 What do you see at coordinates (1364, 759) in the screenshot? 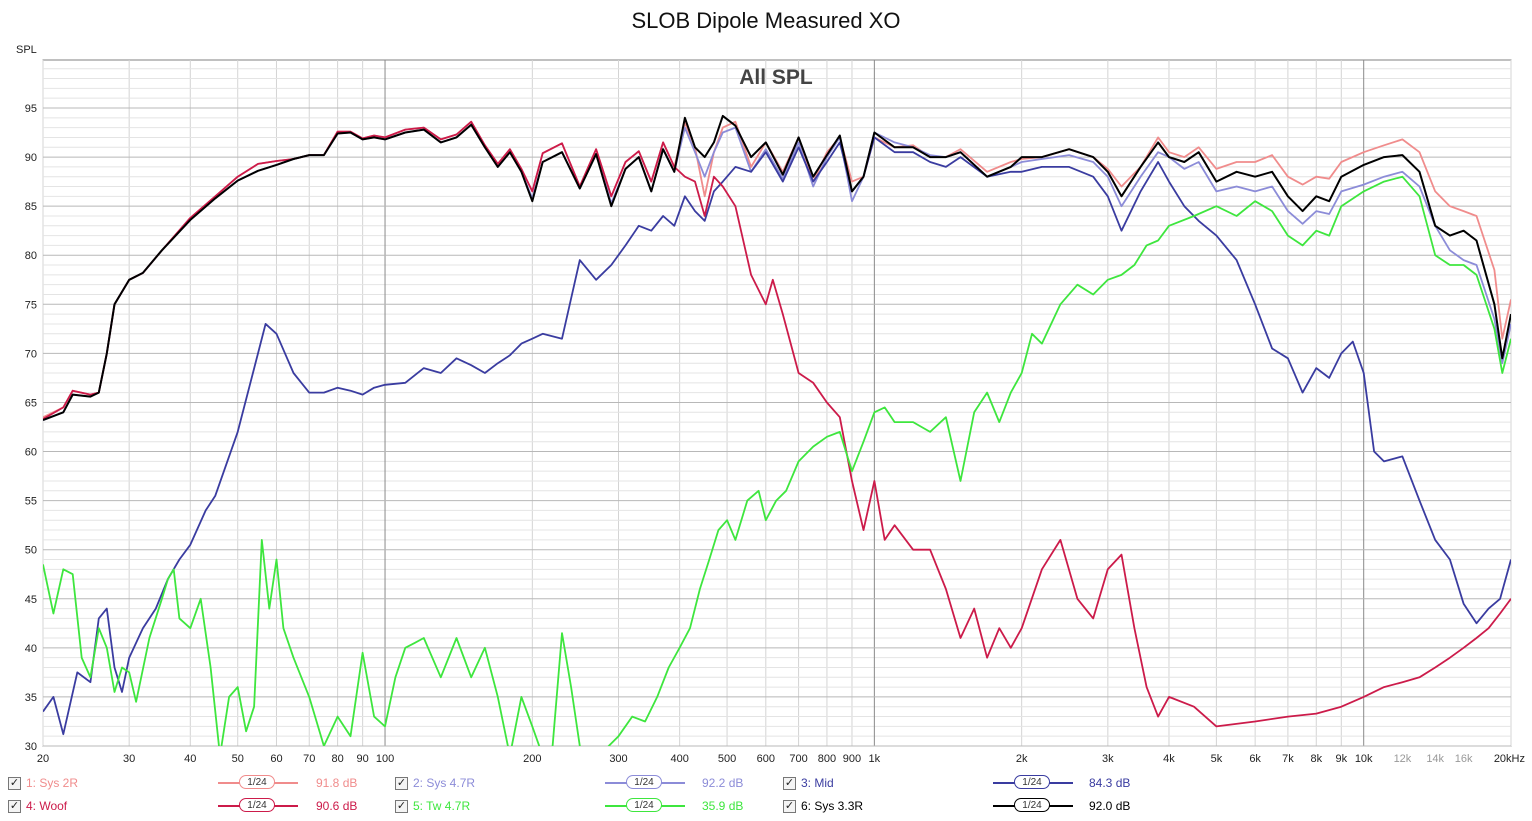
I see `x-tick-label: 10k` at bounding box center [1364, 759].